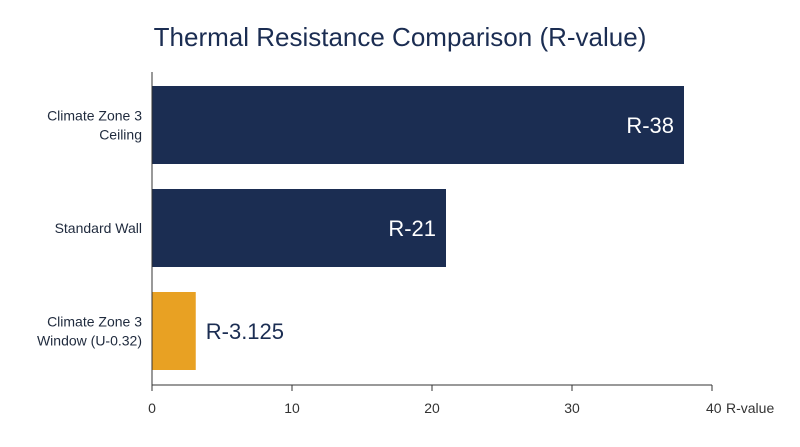  What do you see at coordinates (292, 408) in the screenshot?
I see `x-tick-label-10: 10` at bounding box center [292, 408].